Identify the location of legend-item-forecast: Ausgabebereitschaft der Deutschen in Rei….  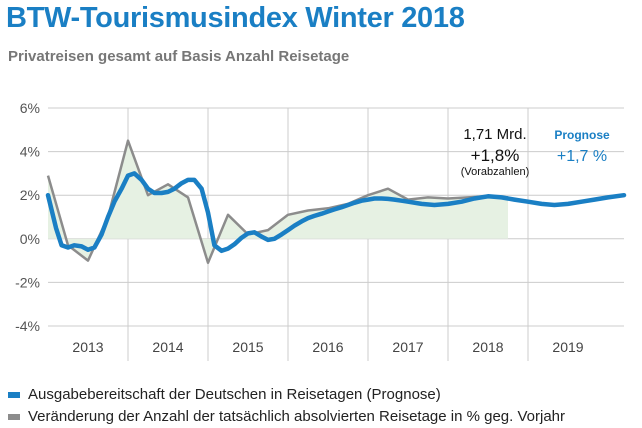
(224, 394).